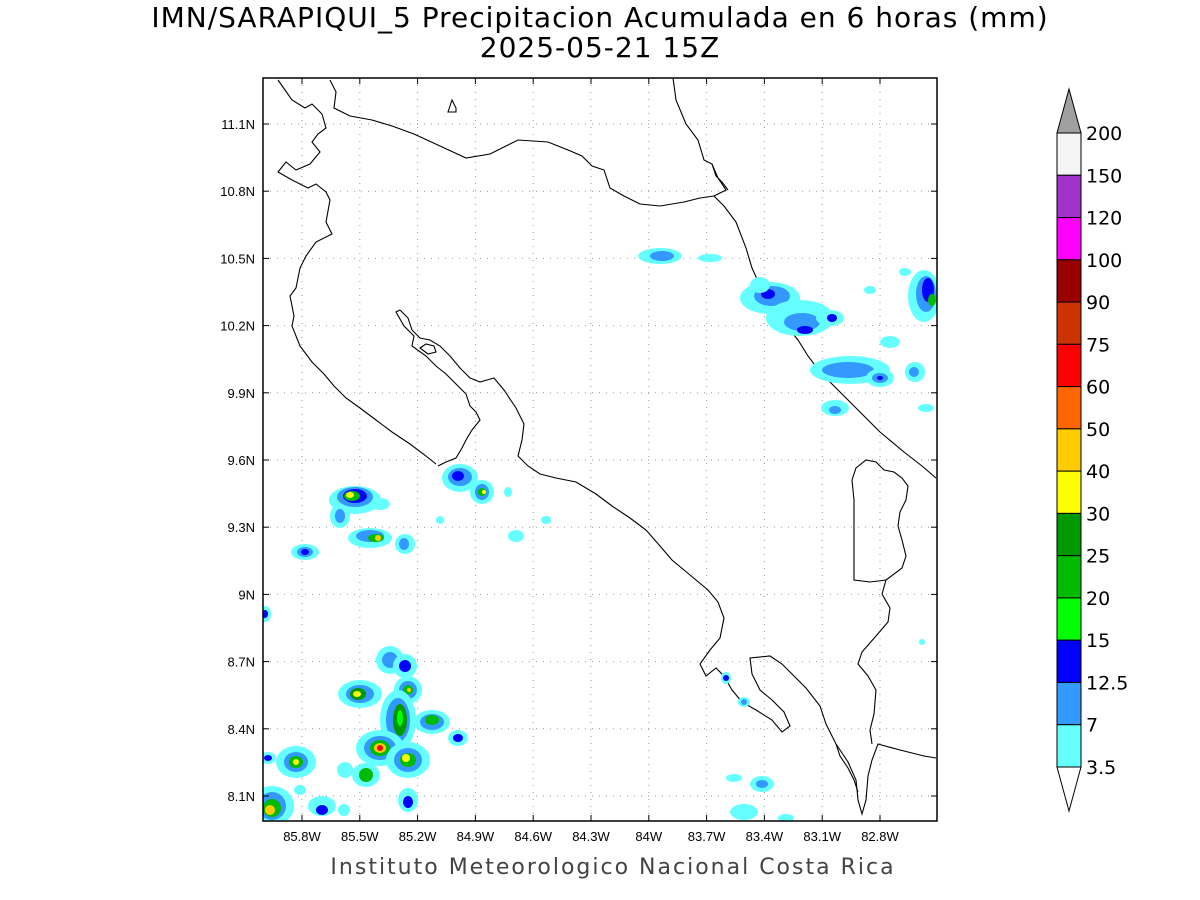 This screenshot has height=900, width=1200. I want to click on lon-tick-label: 84.6W, so click(533, 836).